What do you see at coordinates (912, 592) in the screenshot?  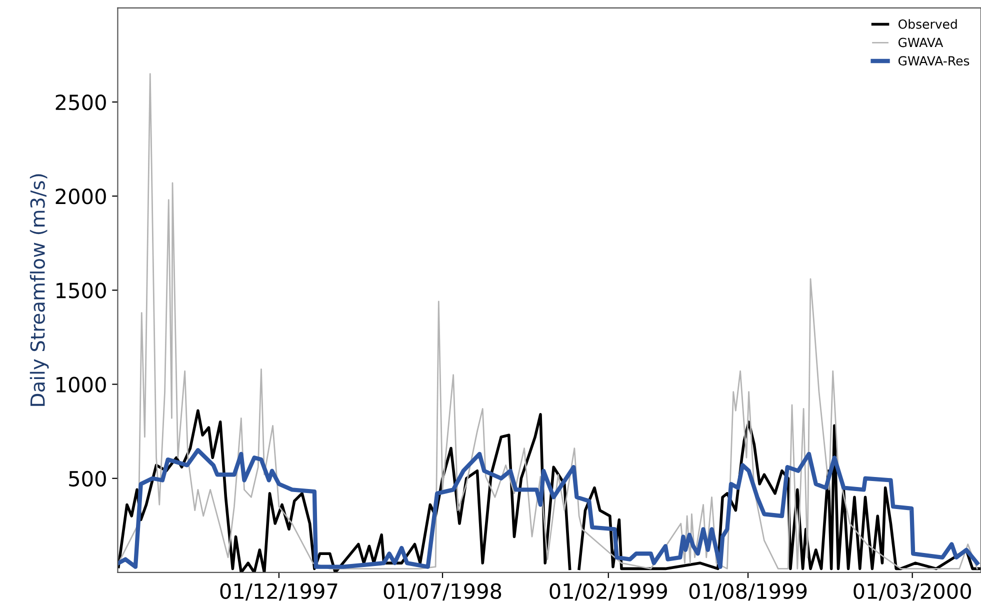 I see `x-tick-label: 01/03/2000` at bounding box center [912, 592].